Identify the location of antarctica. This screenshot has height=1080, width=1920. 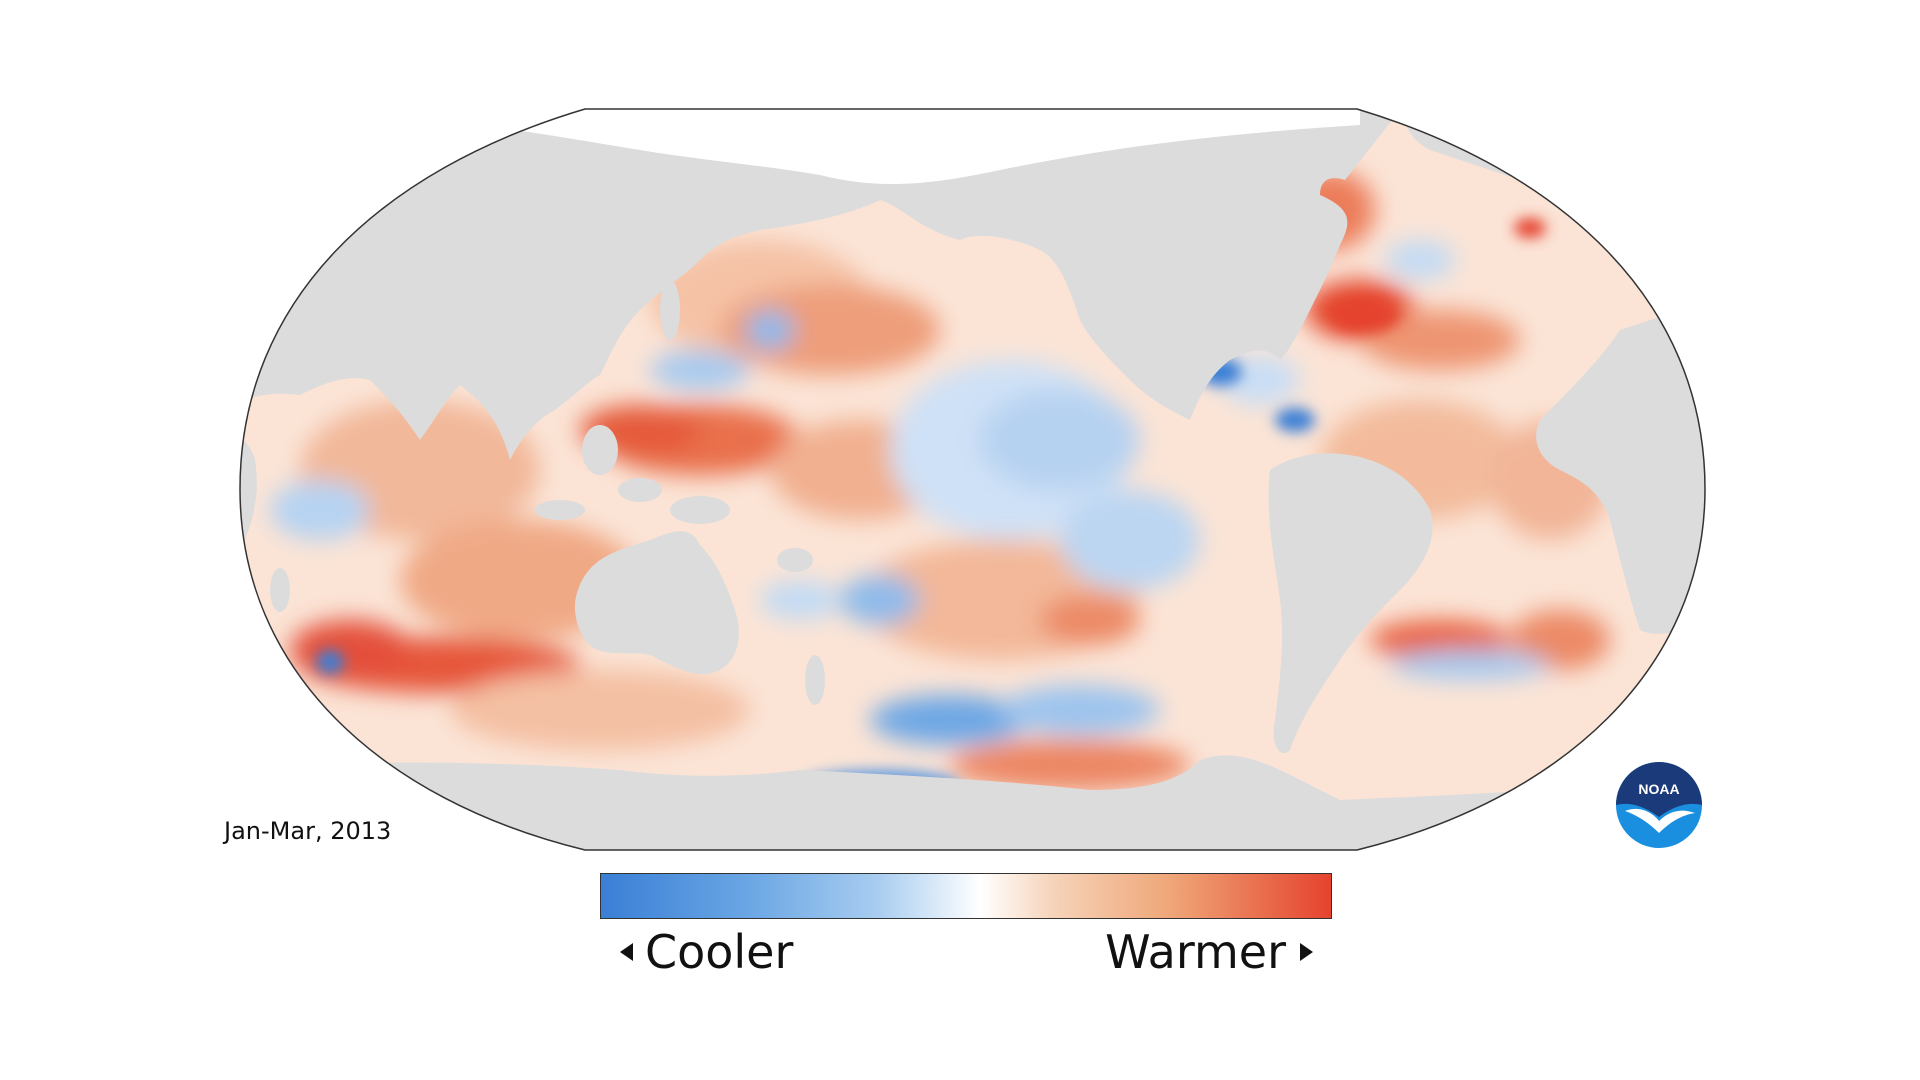
(972, 802).